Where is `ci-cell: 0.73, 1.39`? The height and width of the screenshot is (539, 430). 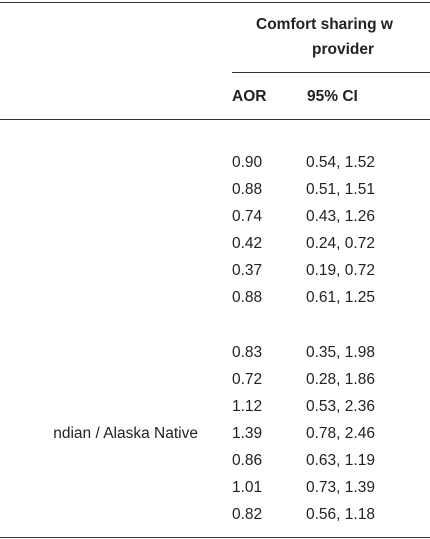 ci-cell: 0.73, 1.39 is located at coordinates (340, 487).